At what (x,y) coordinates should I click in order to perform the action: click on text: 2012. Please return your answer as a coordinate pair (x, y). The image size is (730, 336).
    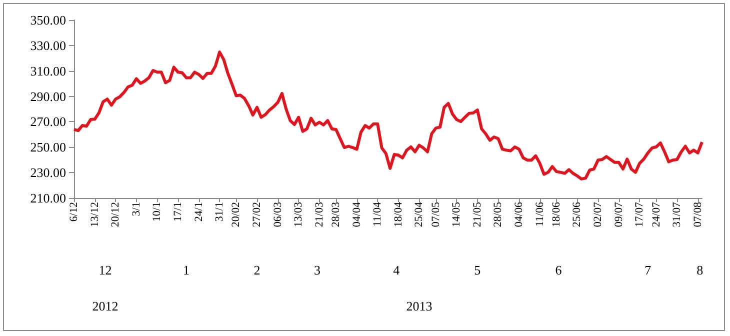
    Looking at the image, I should click on (105, 306).